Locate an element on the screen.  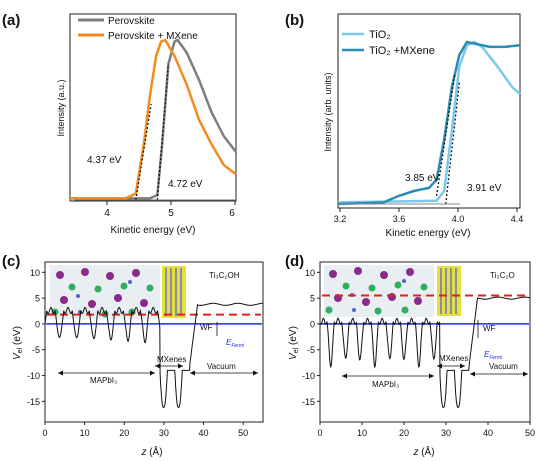
y-axis-label-b: Intensity (arb. units) is located at coordinates (328, 111).